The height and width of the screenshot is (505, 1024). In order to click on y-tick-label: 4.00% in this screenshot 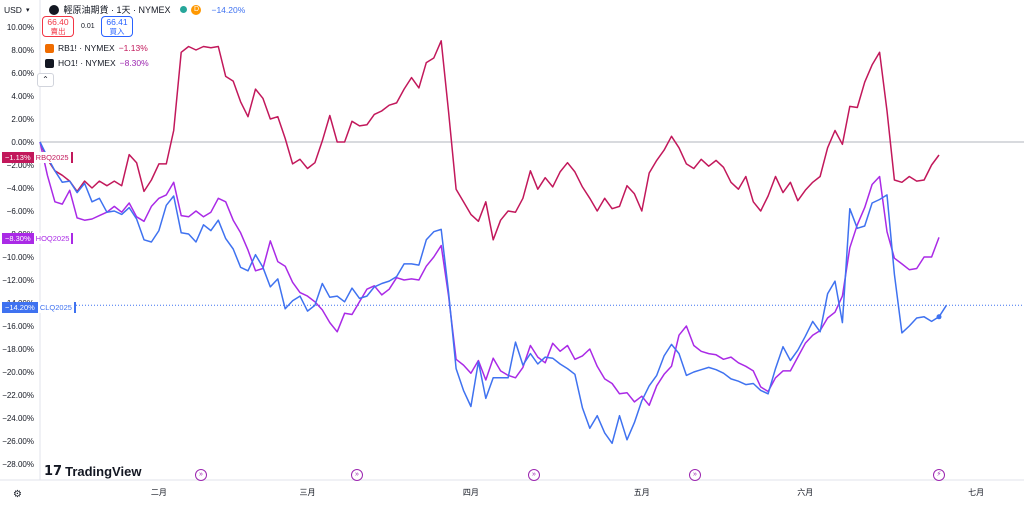, I will do `click(22, 96)`.